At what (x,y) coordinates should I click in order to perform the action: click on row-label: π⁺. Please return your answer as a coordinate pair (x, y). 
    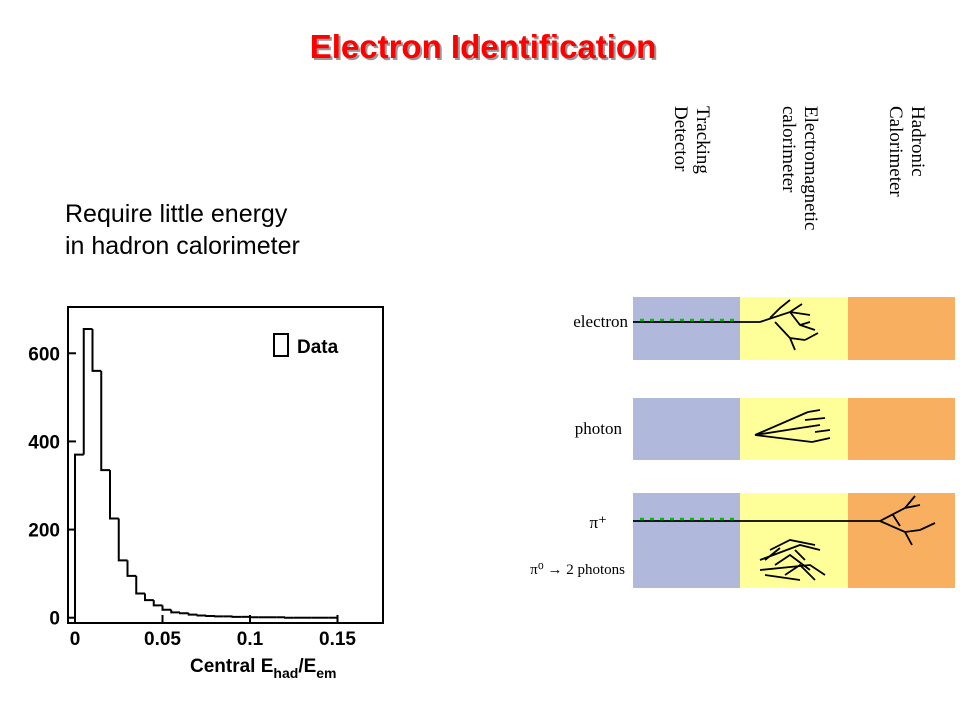
    Looking at the image, I should click on (598, 522).